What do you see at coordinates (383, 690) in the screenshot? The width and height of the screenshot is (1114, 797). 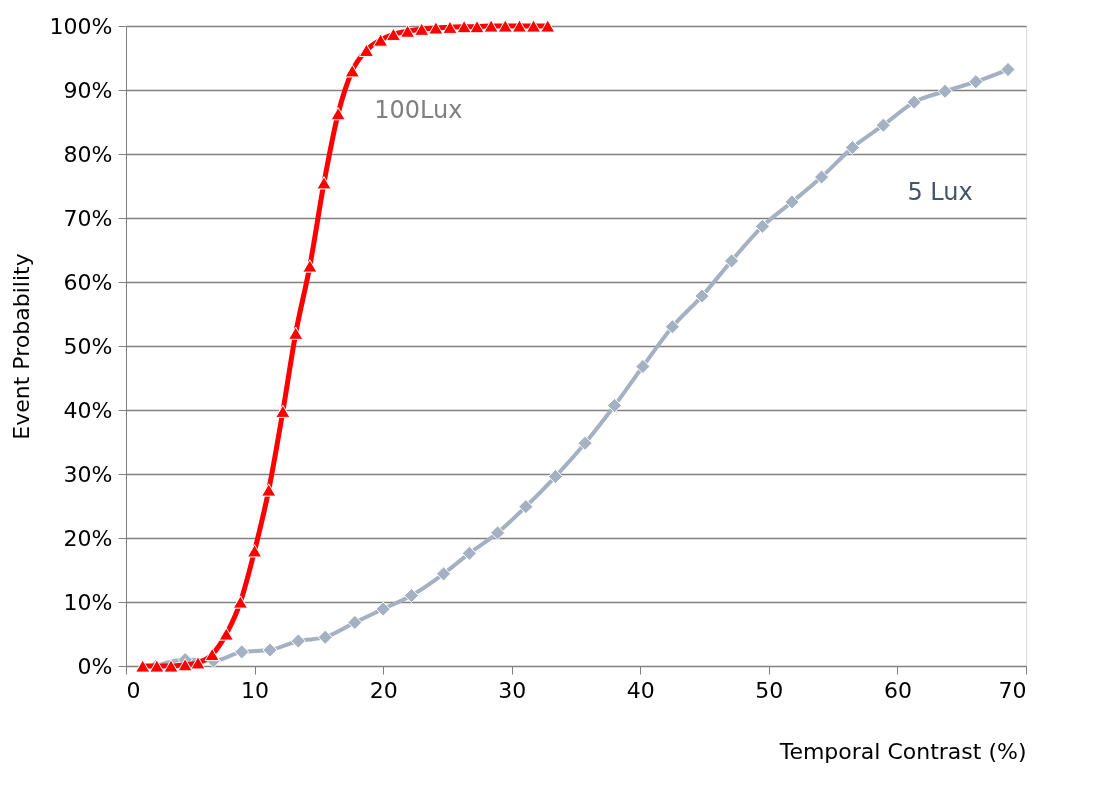 I see `x-tick-label: 20` at bounding box center [383, 690].